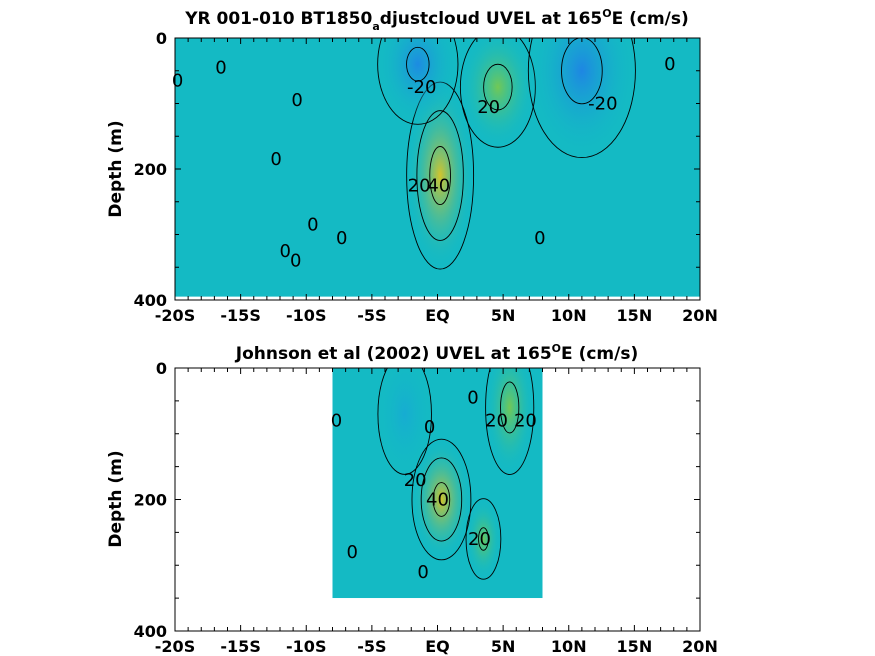 This screenshot has height=656, width=875. I want to click on velocity-field, so click(437, 483).